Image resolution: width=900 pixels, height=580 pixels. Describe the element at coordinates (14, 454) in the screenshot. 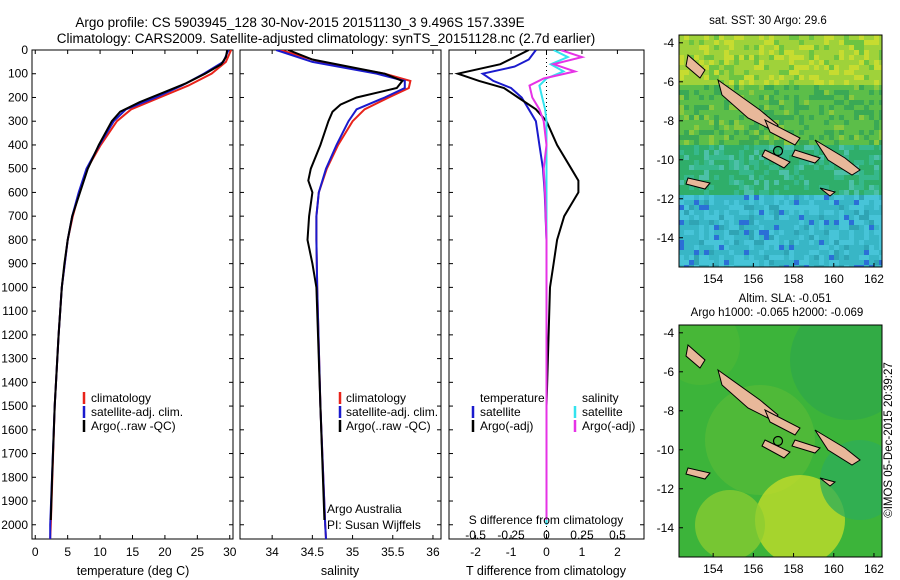

I see `y-tick-label: 1700` at that location.